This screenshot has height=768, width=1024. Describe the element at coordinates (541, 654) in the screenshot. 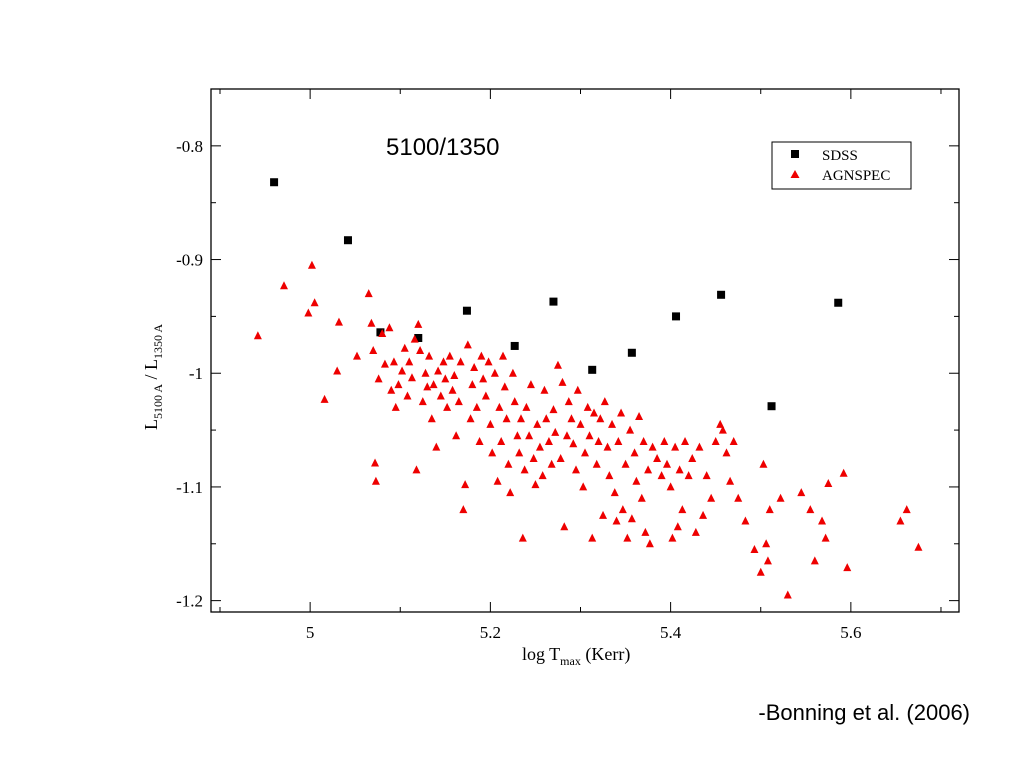

I see `x-axis-label-main: log T` at that location.